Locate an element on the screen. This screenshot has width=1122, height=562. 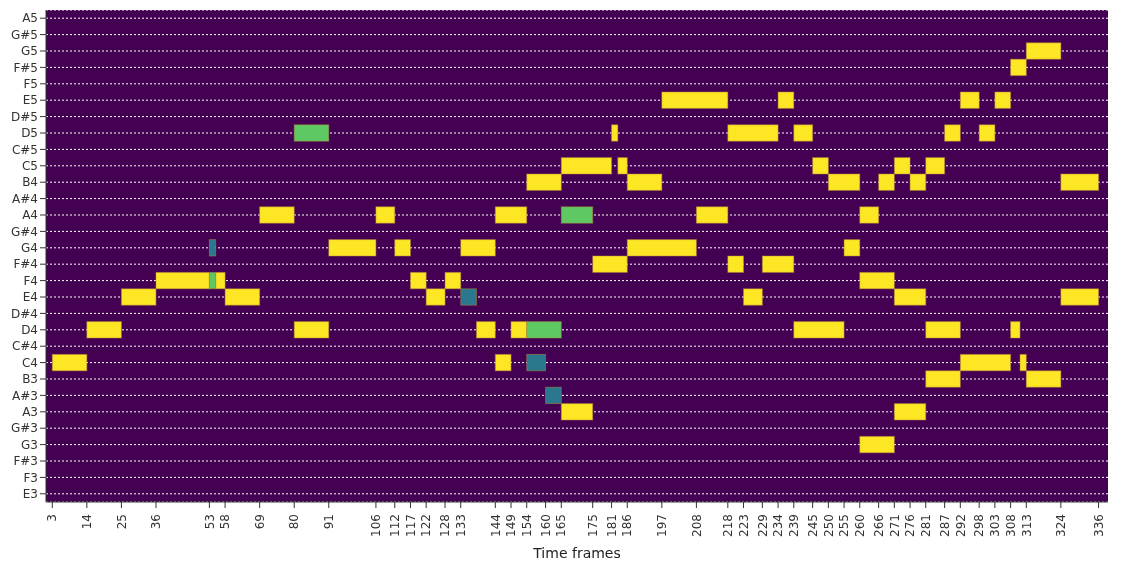
x-tick-label: 69 is located at coordinates (259, 522).